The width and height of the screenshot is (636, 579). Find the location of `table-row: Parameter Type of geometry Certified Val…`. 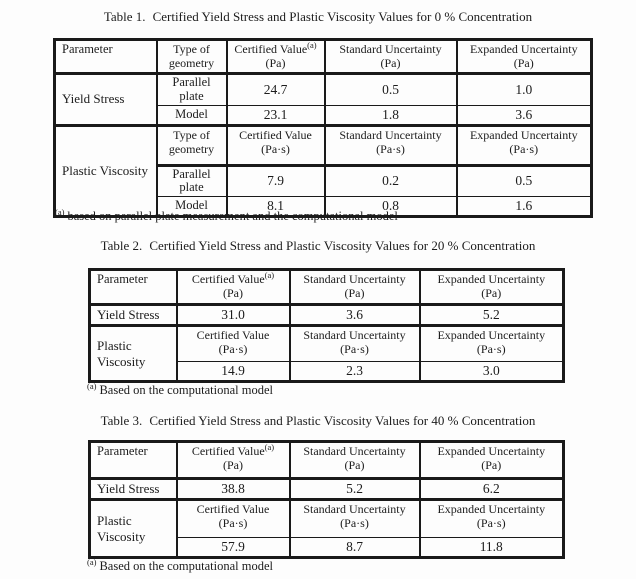

table-row: Parameter Type of geometry Certified Val… is located at coordinates (323, 57).